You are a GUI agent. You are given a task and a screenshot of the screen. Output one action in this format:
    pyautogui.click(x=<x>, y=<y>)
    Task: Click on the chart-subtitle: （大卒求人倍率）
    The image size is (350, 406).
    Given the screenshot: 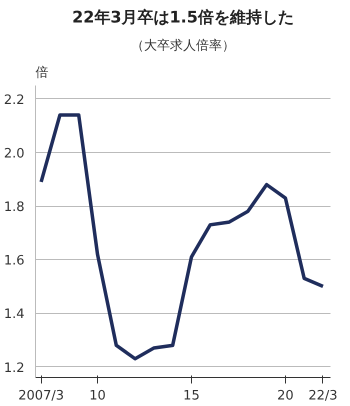 What is the action you would take?
    pyautogui.click(x=183, y=46)
    